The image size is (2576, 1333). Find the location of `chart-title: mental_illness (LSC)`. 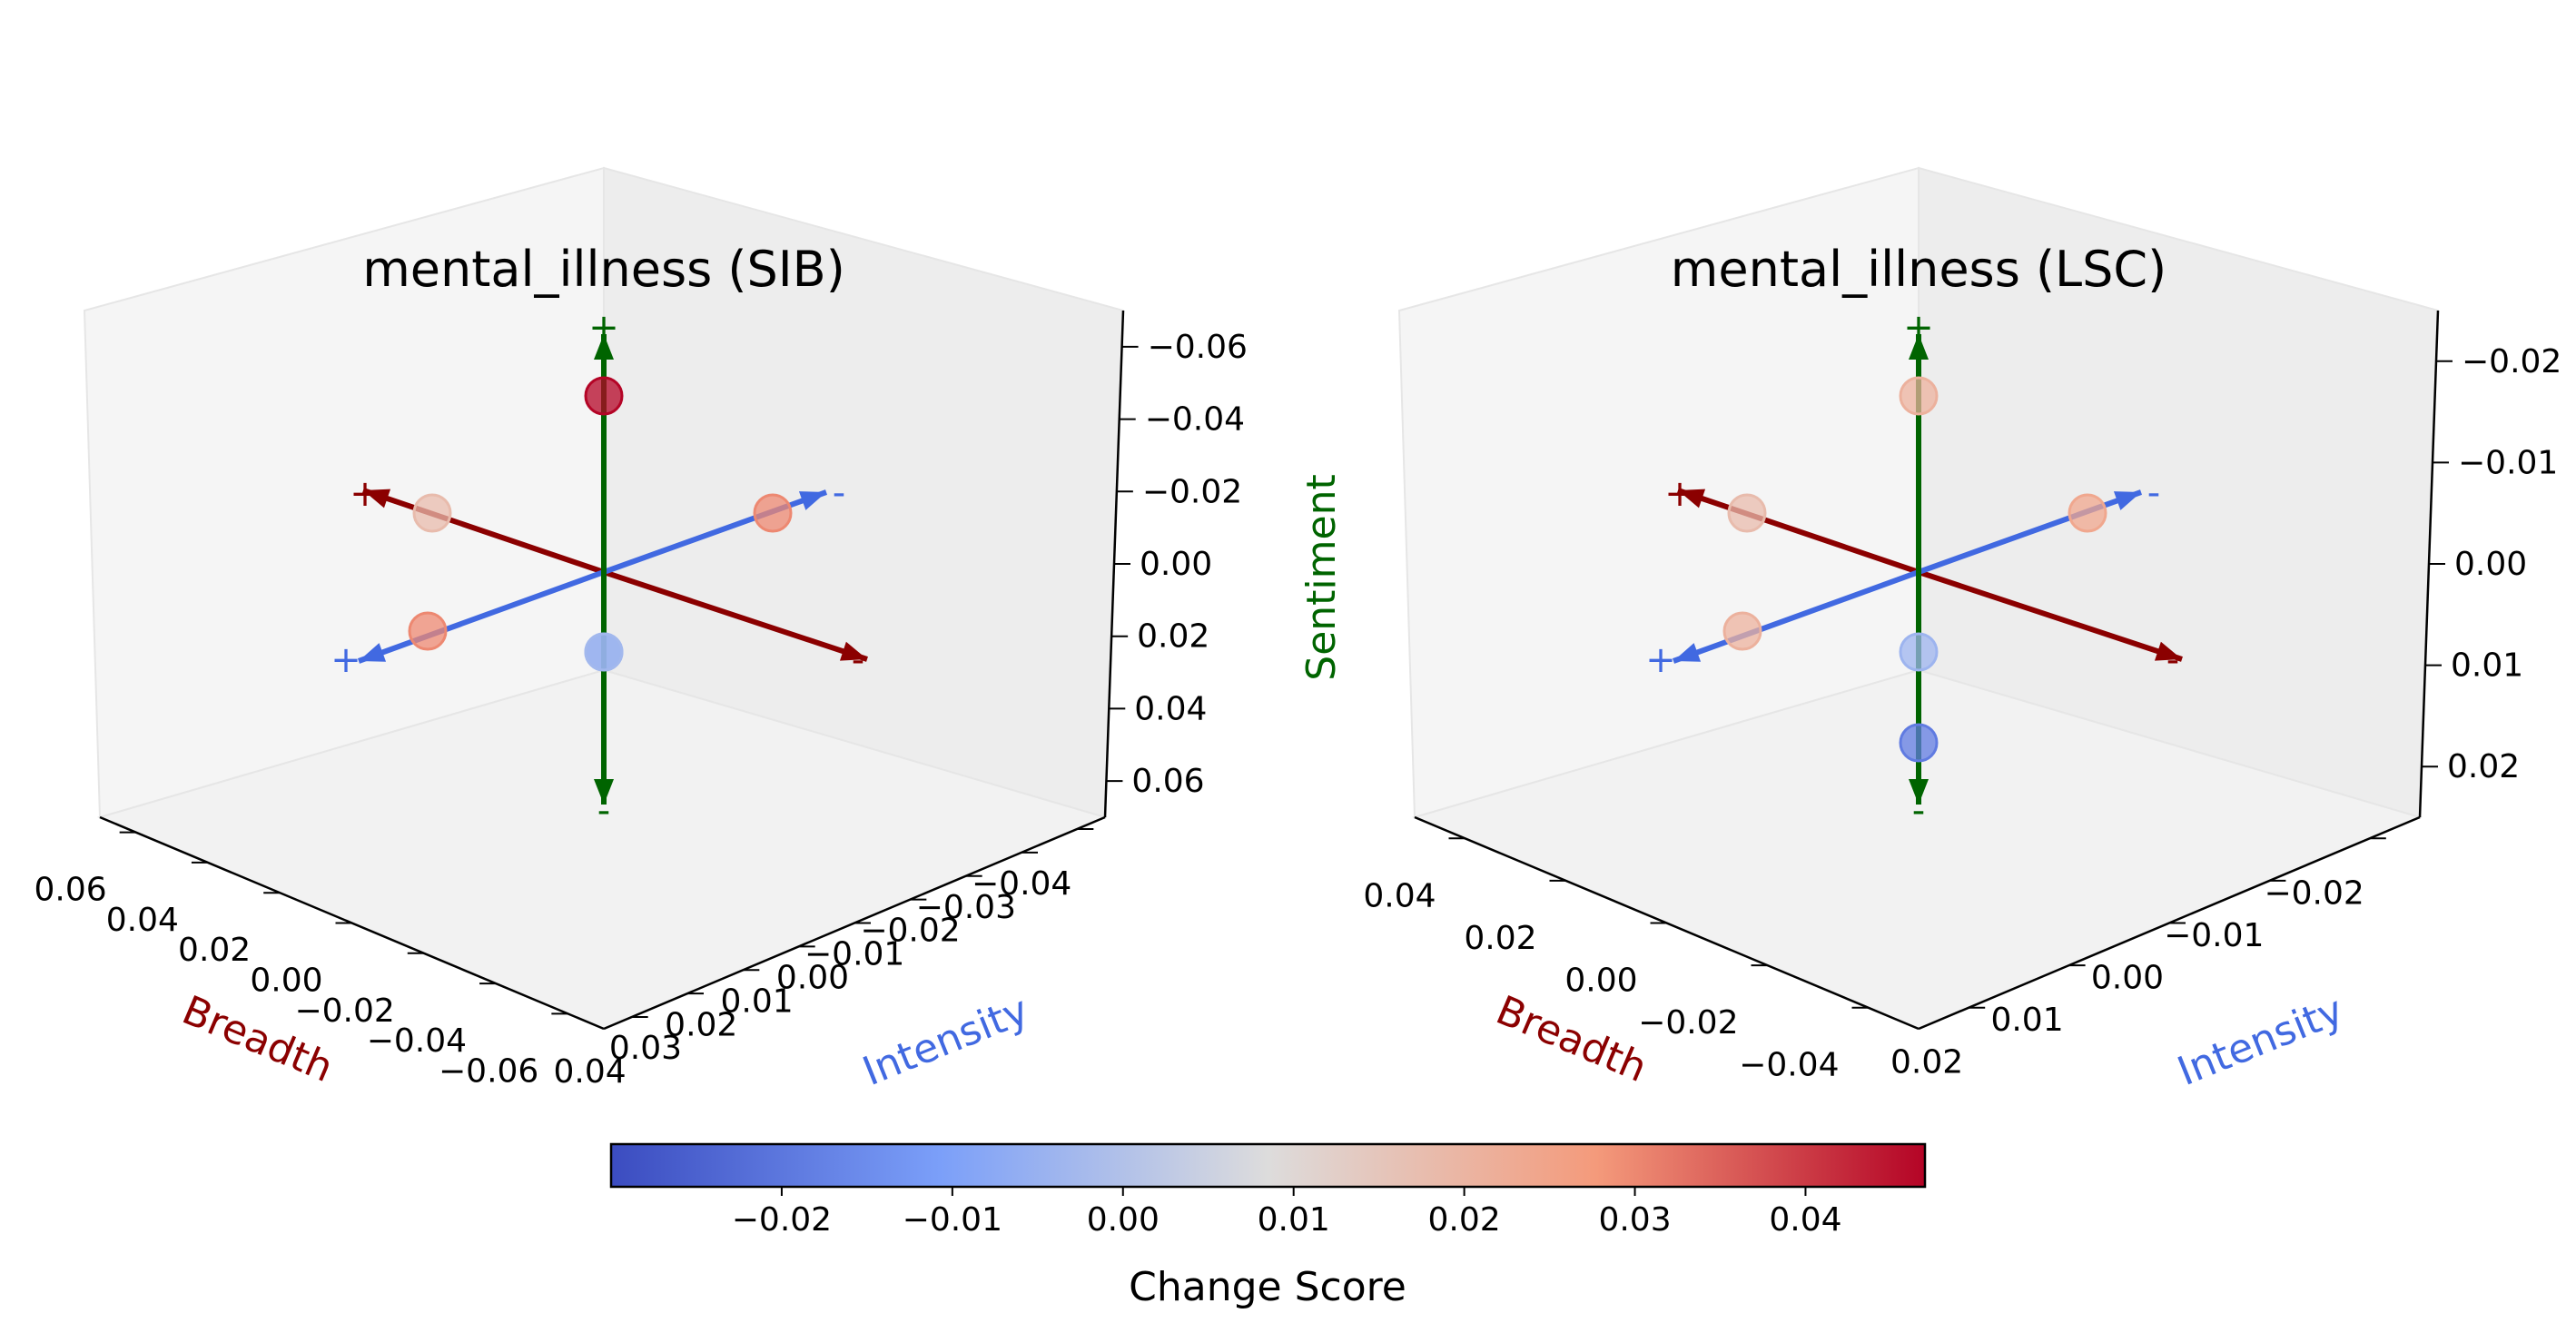

chart-title: mental_illness (LSC) is located at coordinates (1918, 270).